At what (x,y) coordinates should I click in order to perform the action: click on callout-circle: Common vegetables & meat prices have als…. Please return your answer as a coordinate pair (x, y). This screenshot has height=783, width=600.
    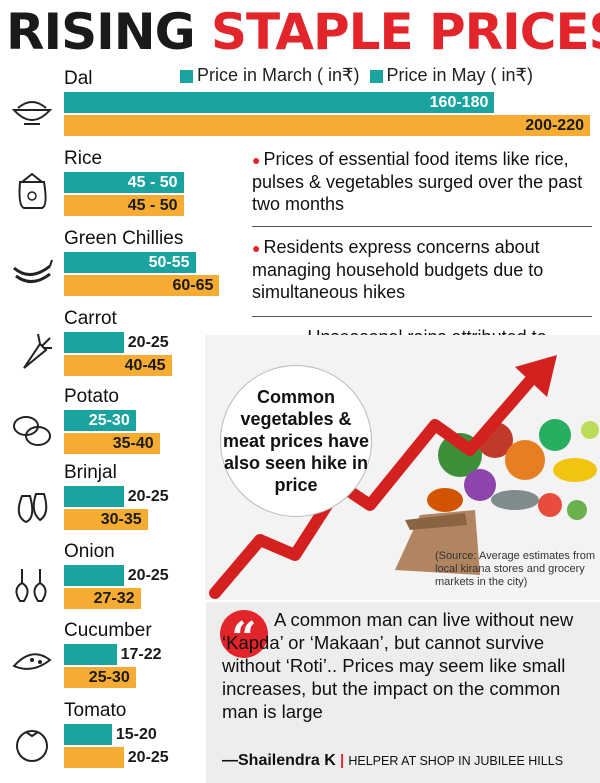
    Looking at the image, I should click on (296, 441).